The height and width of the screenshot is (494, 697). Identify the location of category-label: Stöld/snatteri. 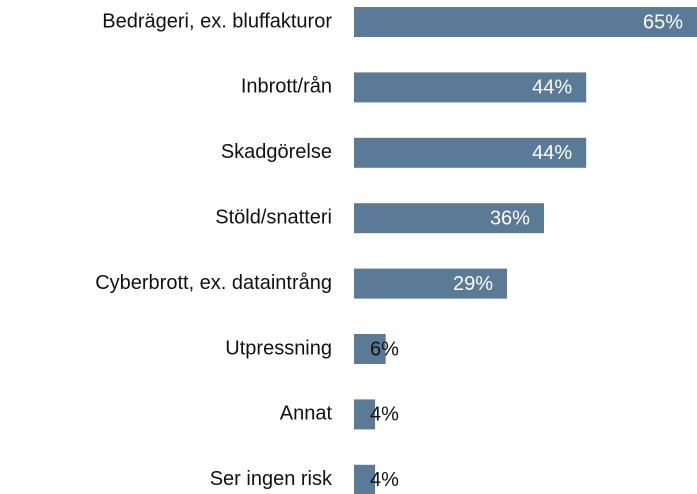
(273, 217).